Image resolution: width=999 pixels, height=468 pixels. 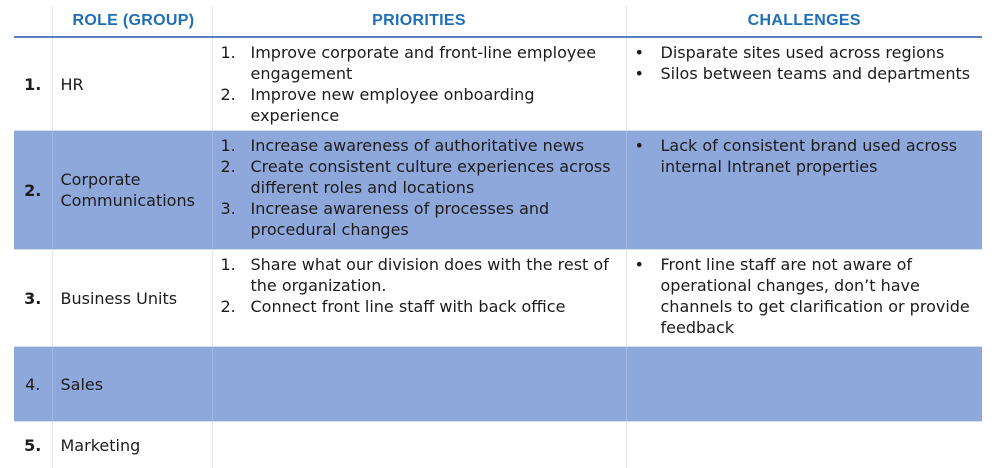 What do you see at coordinates (33, 445) in the screenshot?
I see `row-number: 5.` at bounding box center [33, 445].